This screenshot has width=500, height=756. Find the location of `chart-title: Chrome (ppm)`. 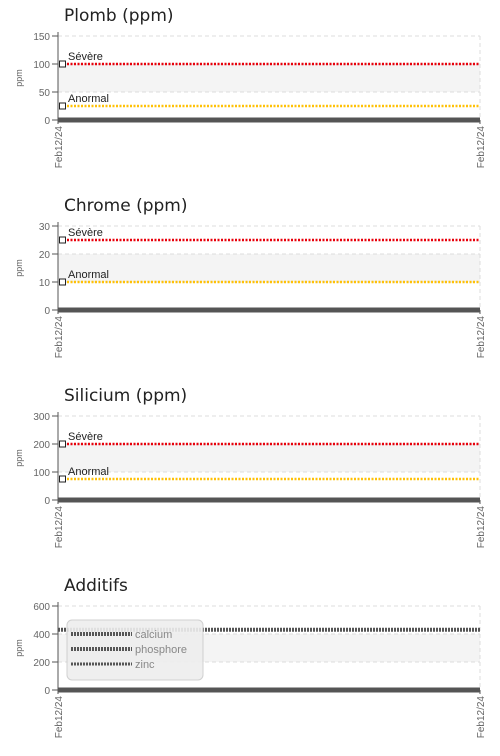

chart-title: Chrome (ppm) is located at coordinates (126, 206).